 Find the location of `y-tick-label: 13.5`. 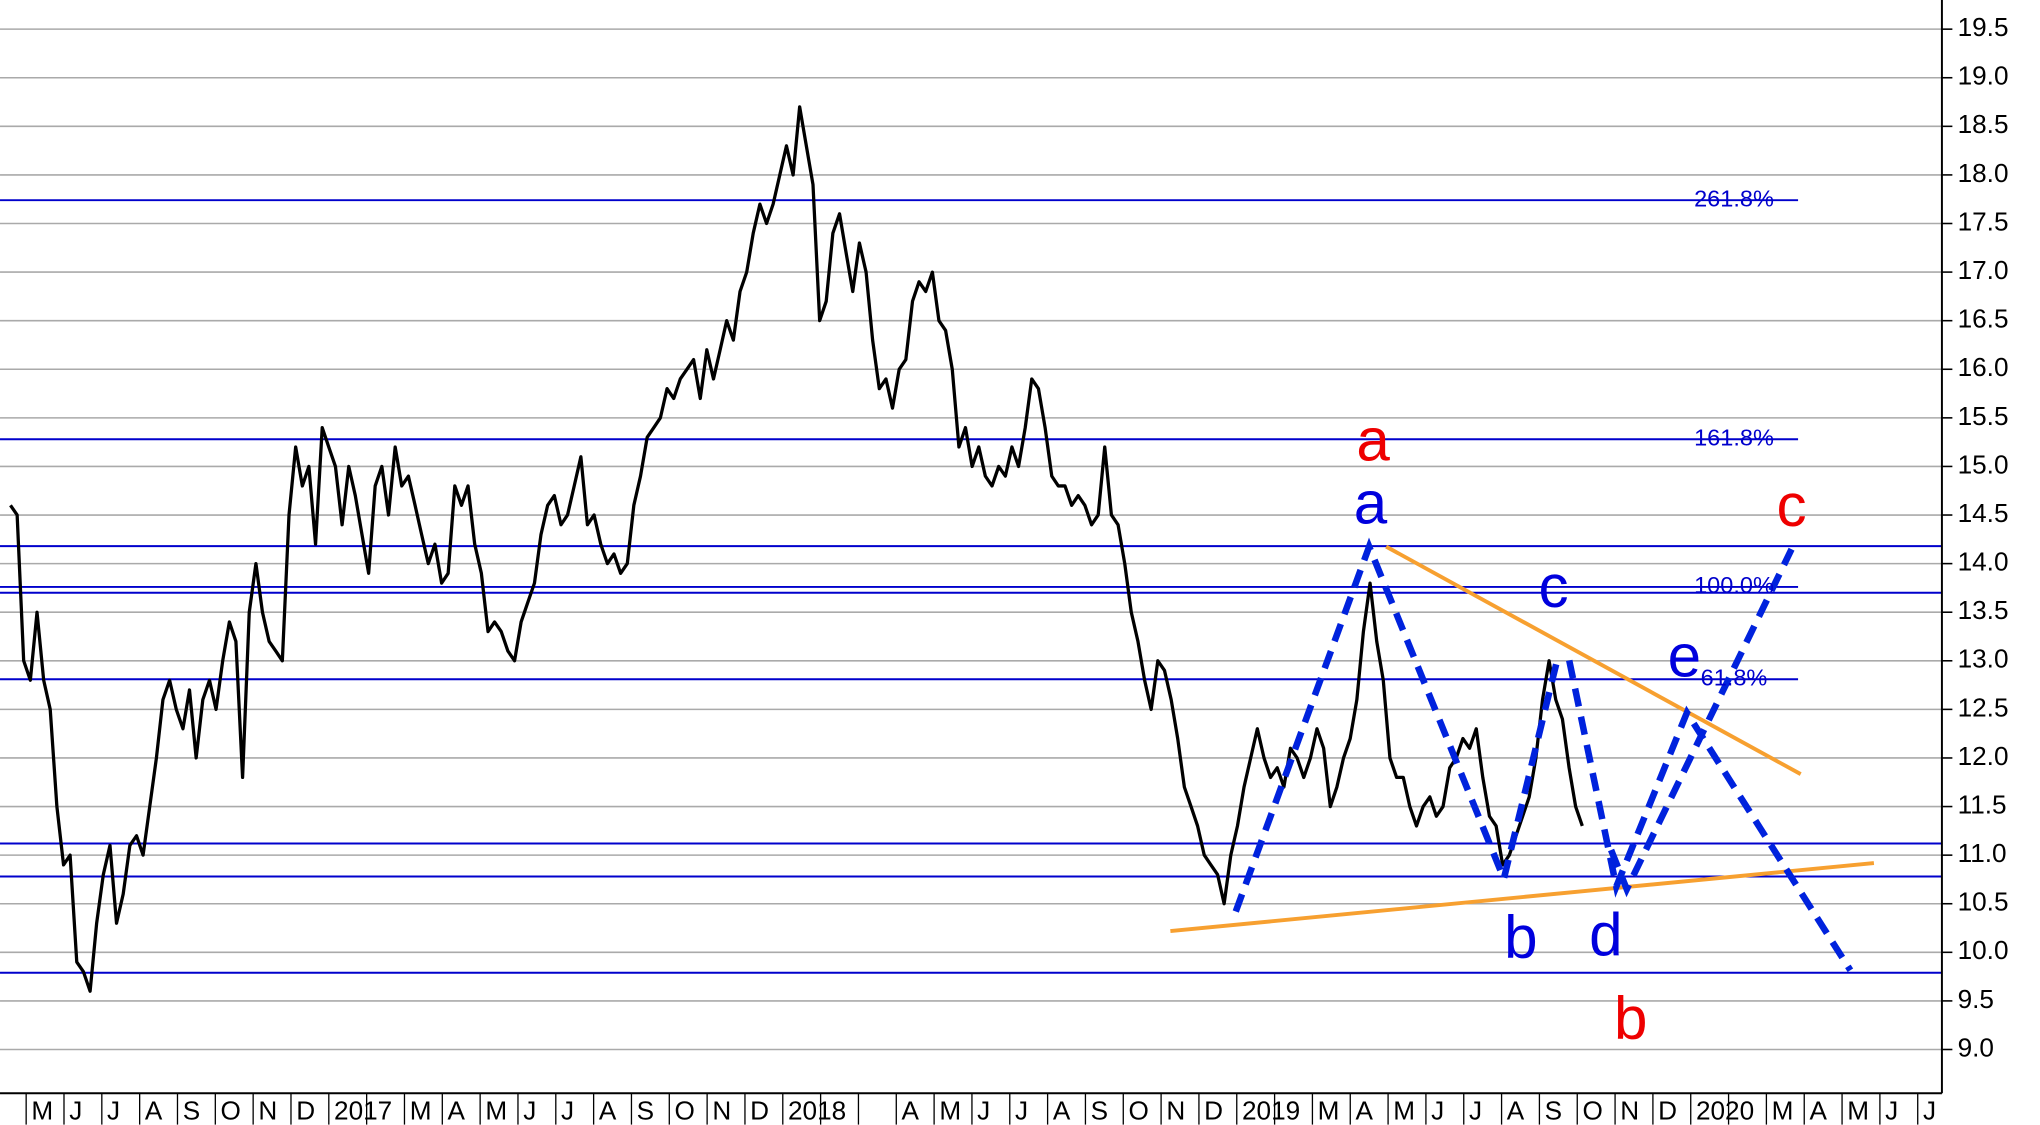

y-tick-label: 13.5 is located at coordinates (1983, 610).